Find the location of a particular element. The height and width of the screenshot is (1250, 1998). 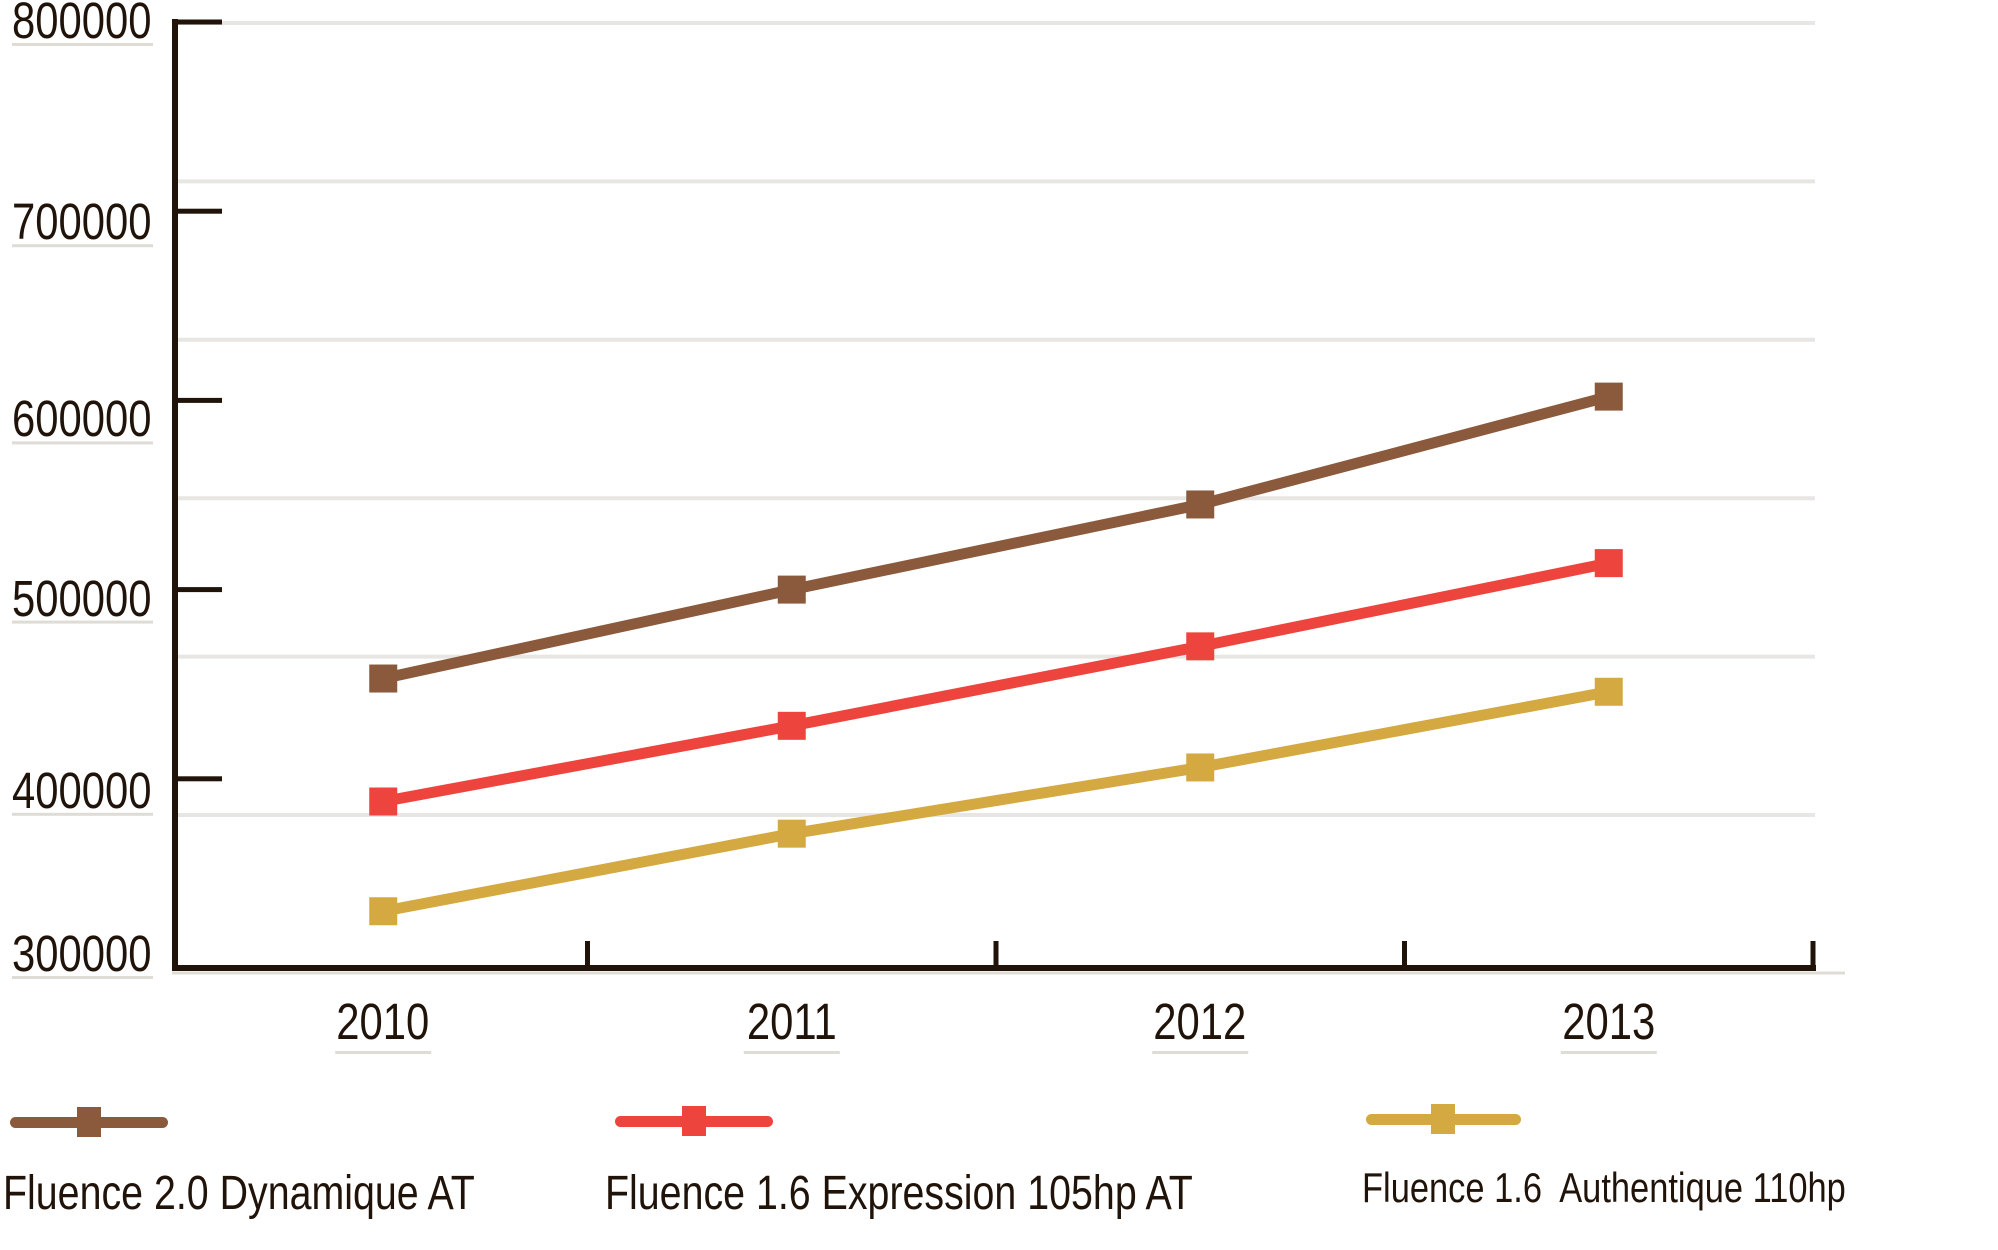

x-axis-label: 2013 is located at coordinates (1609, 1021).